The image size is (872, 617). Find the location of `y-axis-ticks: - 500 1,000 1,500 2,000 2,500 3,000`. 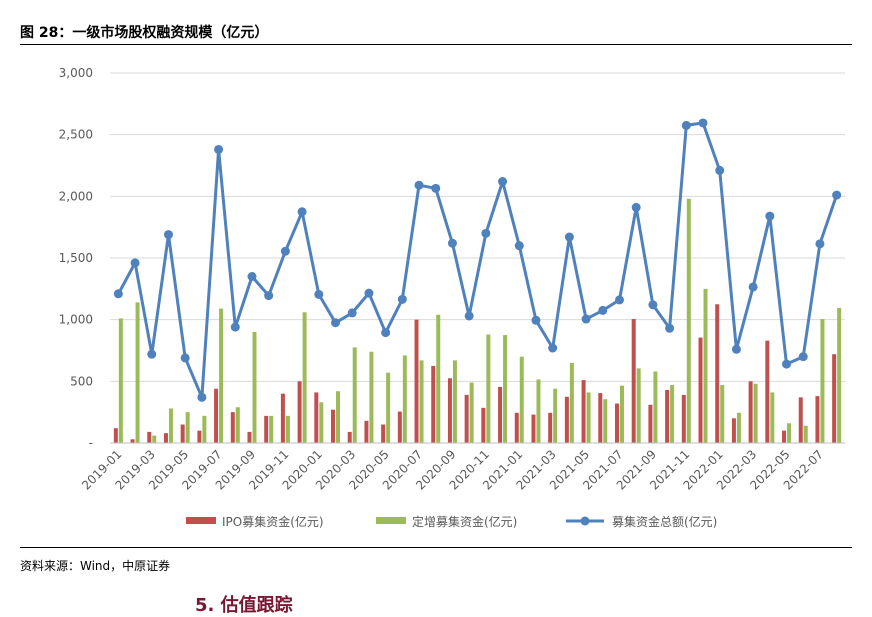

y-axis-ticks: - 500 1,000 1,500 2,000 2,500 3,000 is located at coordinates (76, 258).